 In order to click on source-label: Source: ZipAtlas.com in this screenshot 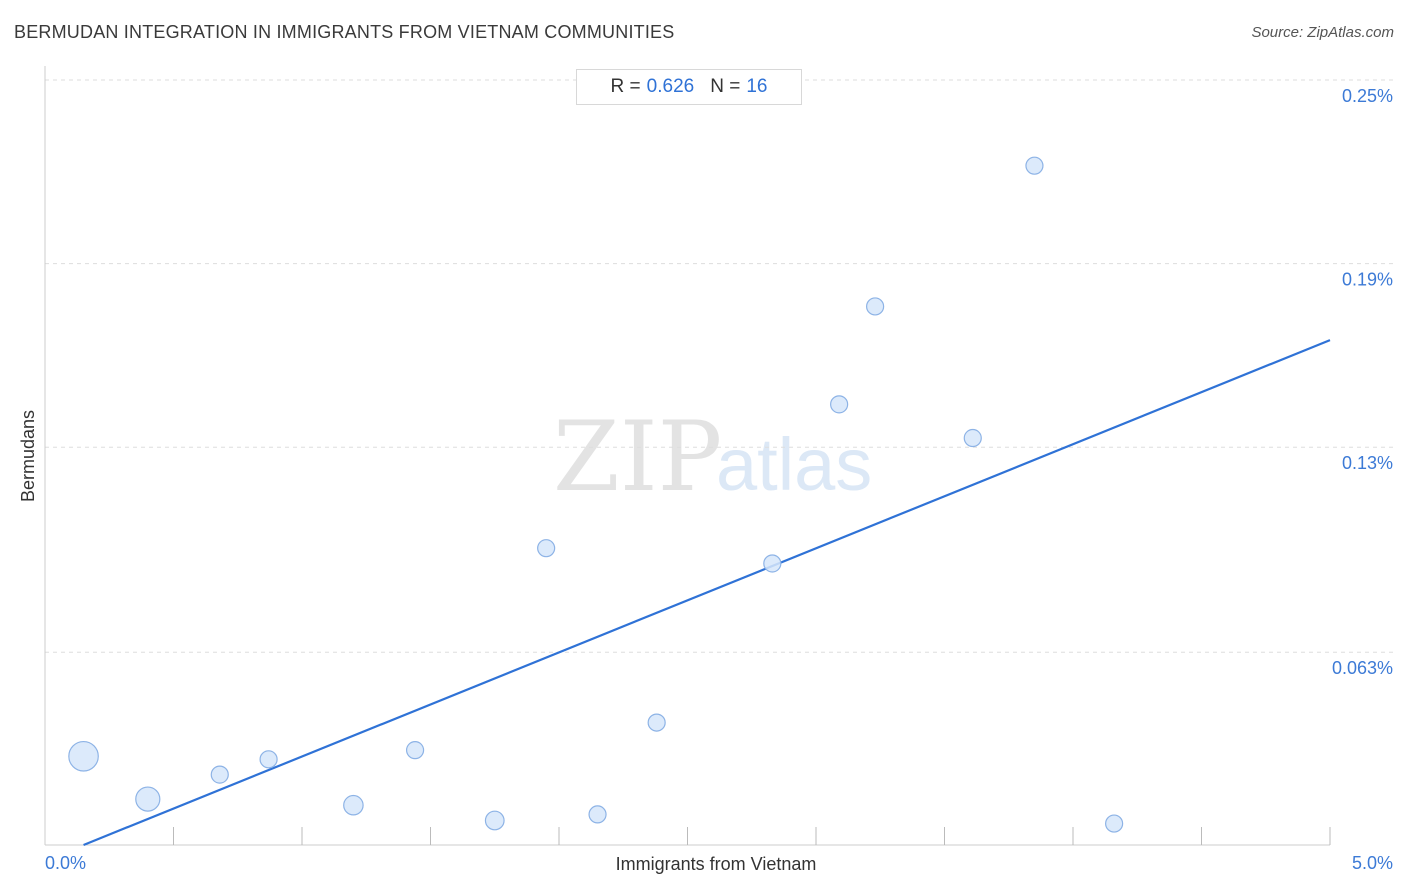, I will do `click(1322, 32)`.